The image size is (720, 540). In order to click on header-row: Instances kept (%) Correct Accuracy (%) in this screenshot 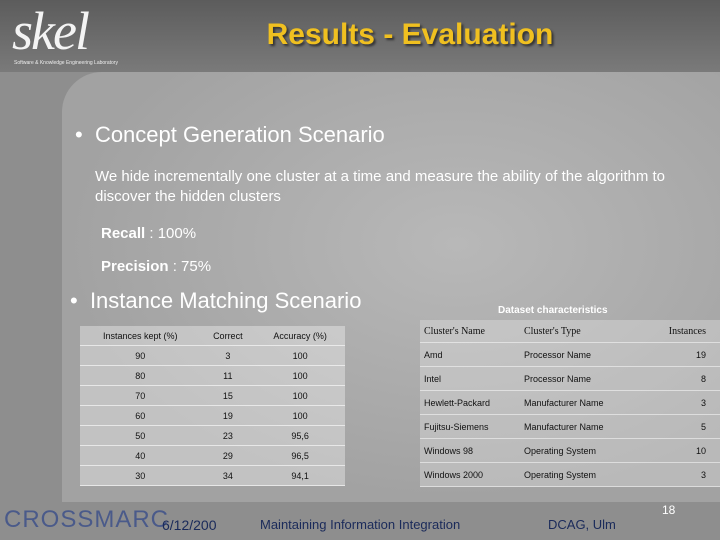, I will do `click(212, 336)`.